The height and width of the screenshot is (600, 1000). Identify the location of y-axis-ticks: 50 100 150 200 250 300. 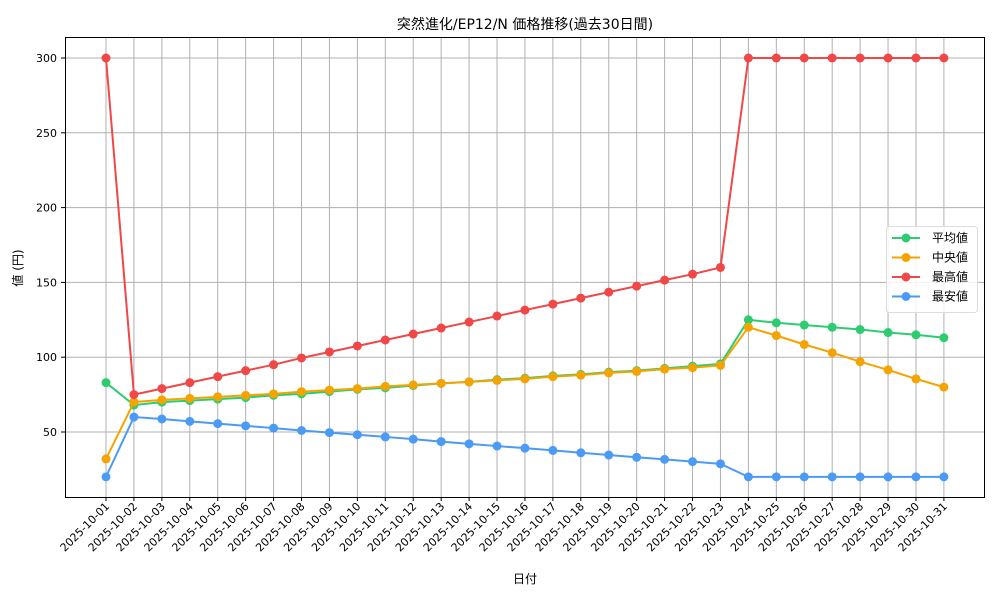
(50, 245).